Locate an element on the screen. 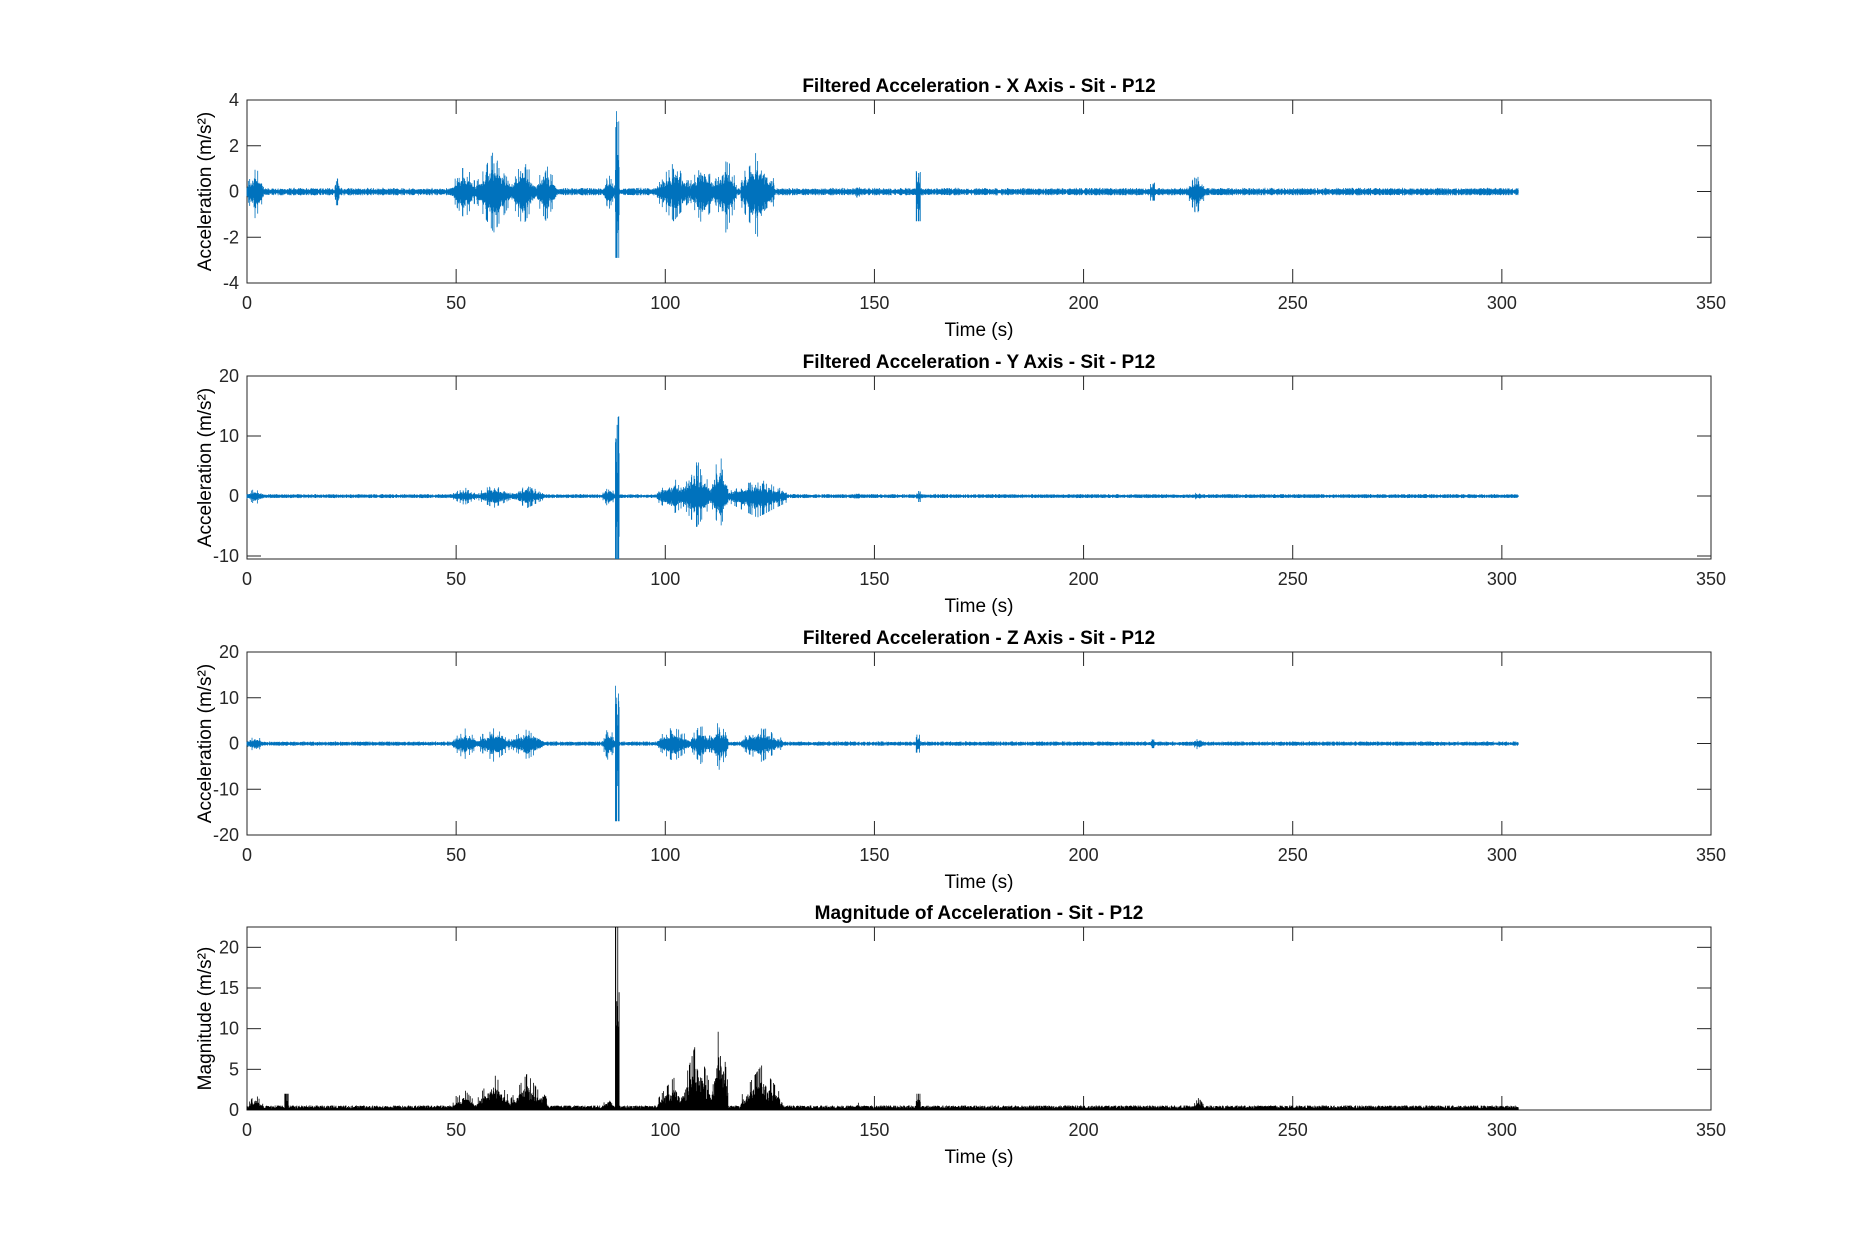  y-axis-label: Magnitude (m/s²) is located at coordinates (205, 1019).